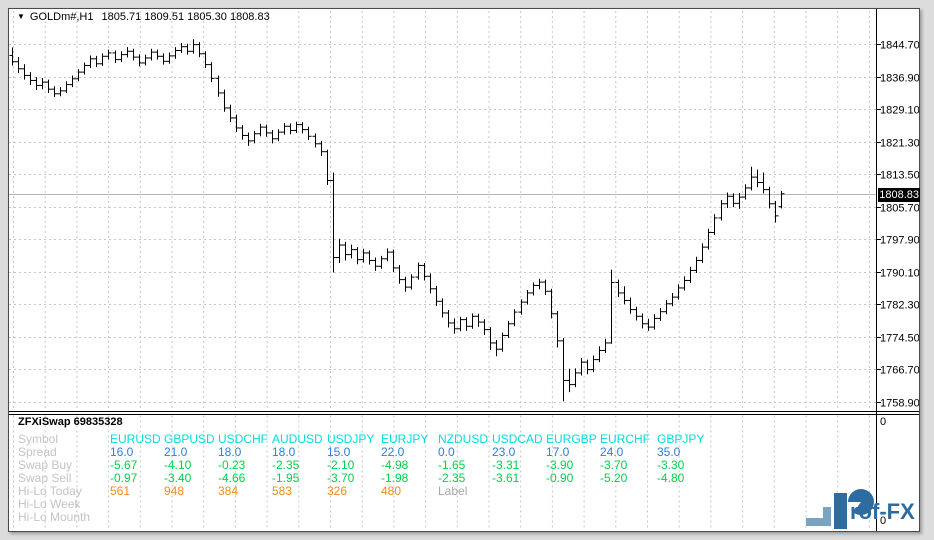  What do you see at coordinates (189, 439) in the screenshot?
I see `symbols-cell: GBPUSD` at bounding box center [189, 439].